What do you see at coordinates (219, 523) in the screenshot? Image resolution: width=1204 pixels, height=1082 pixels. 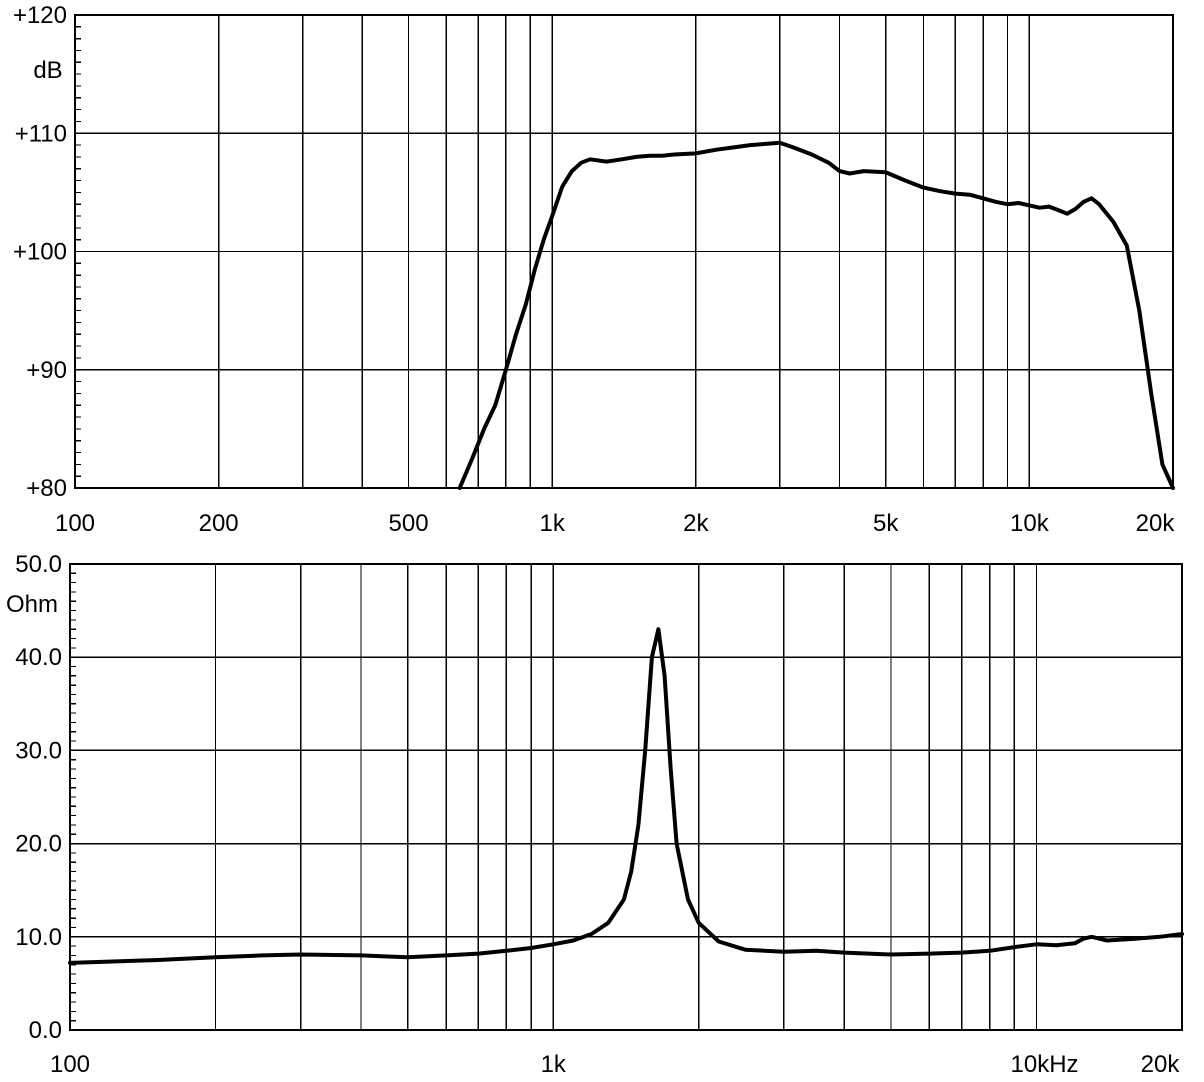 I see `x-tick-label: 200` at bounding box center [219, 523].